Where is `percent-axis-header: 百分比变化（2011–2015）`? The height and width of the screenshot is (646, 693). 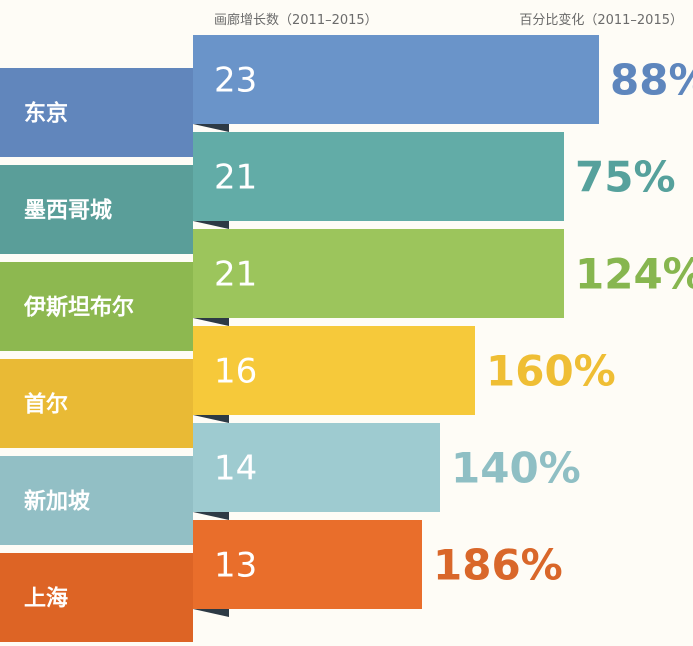 percent-axis-header: 百分比变化（2011–2015） is located at coordinates (601, 20).